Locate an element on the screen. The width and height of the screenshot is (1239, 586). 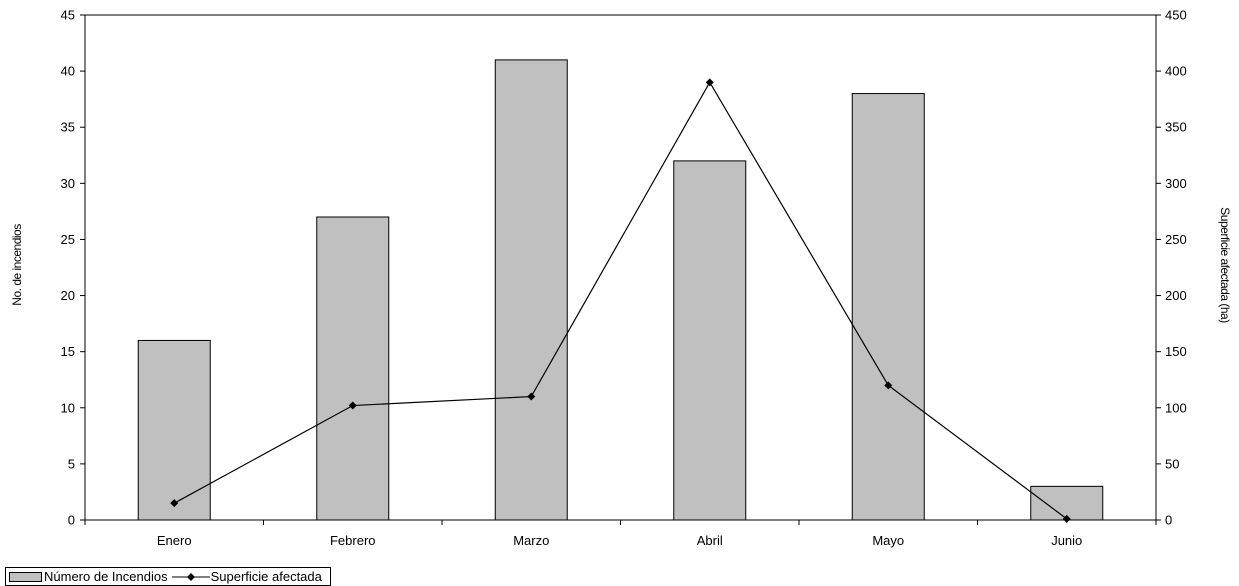
x-tick-label: Marzo is located at coordinates (531, 540).